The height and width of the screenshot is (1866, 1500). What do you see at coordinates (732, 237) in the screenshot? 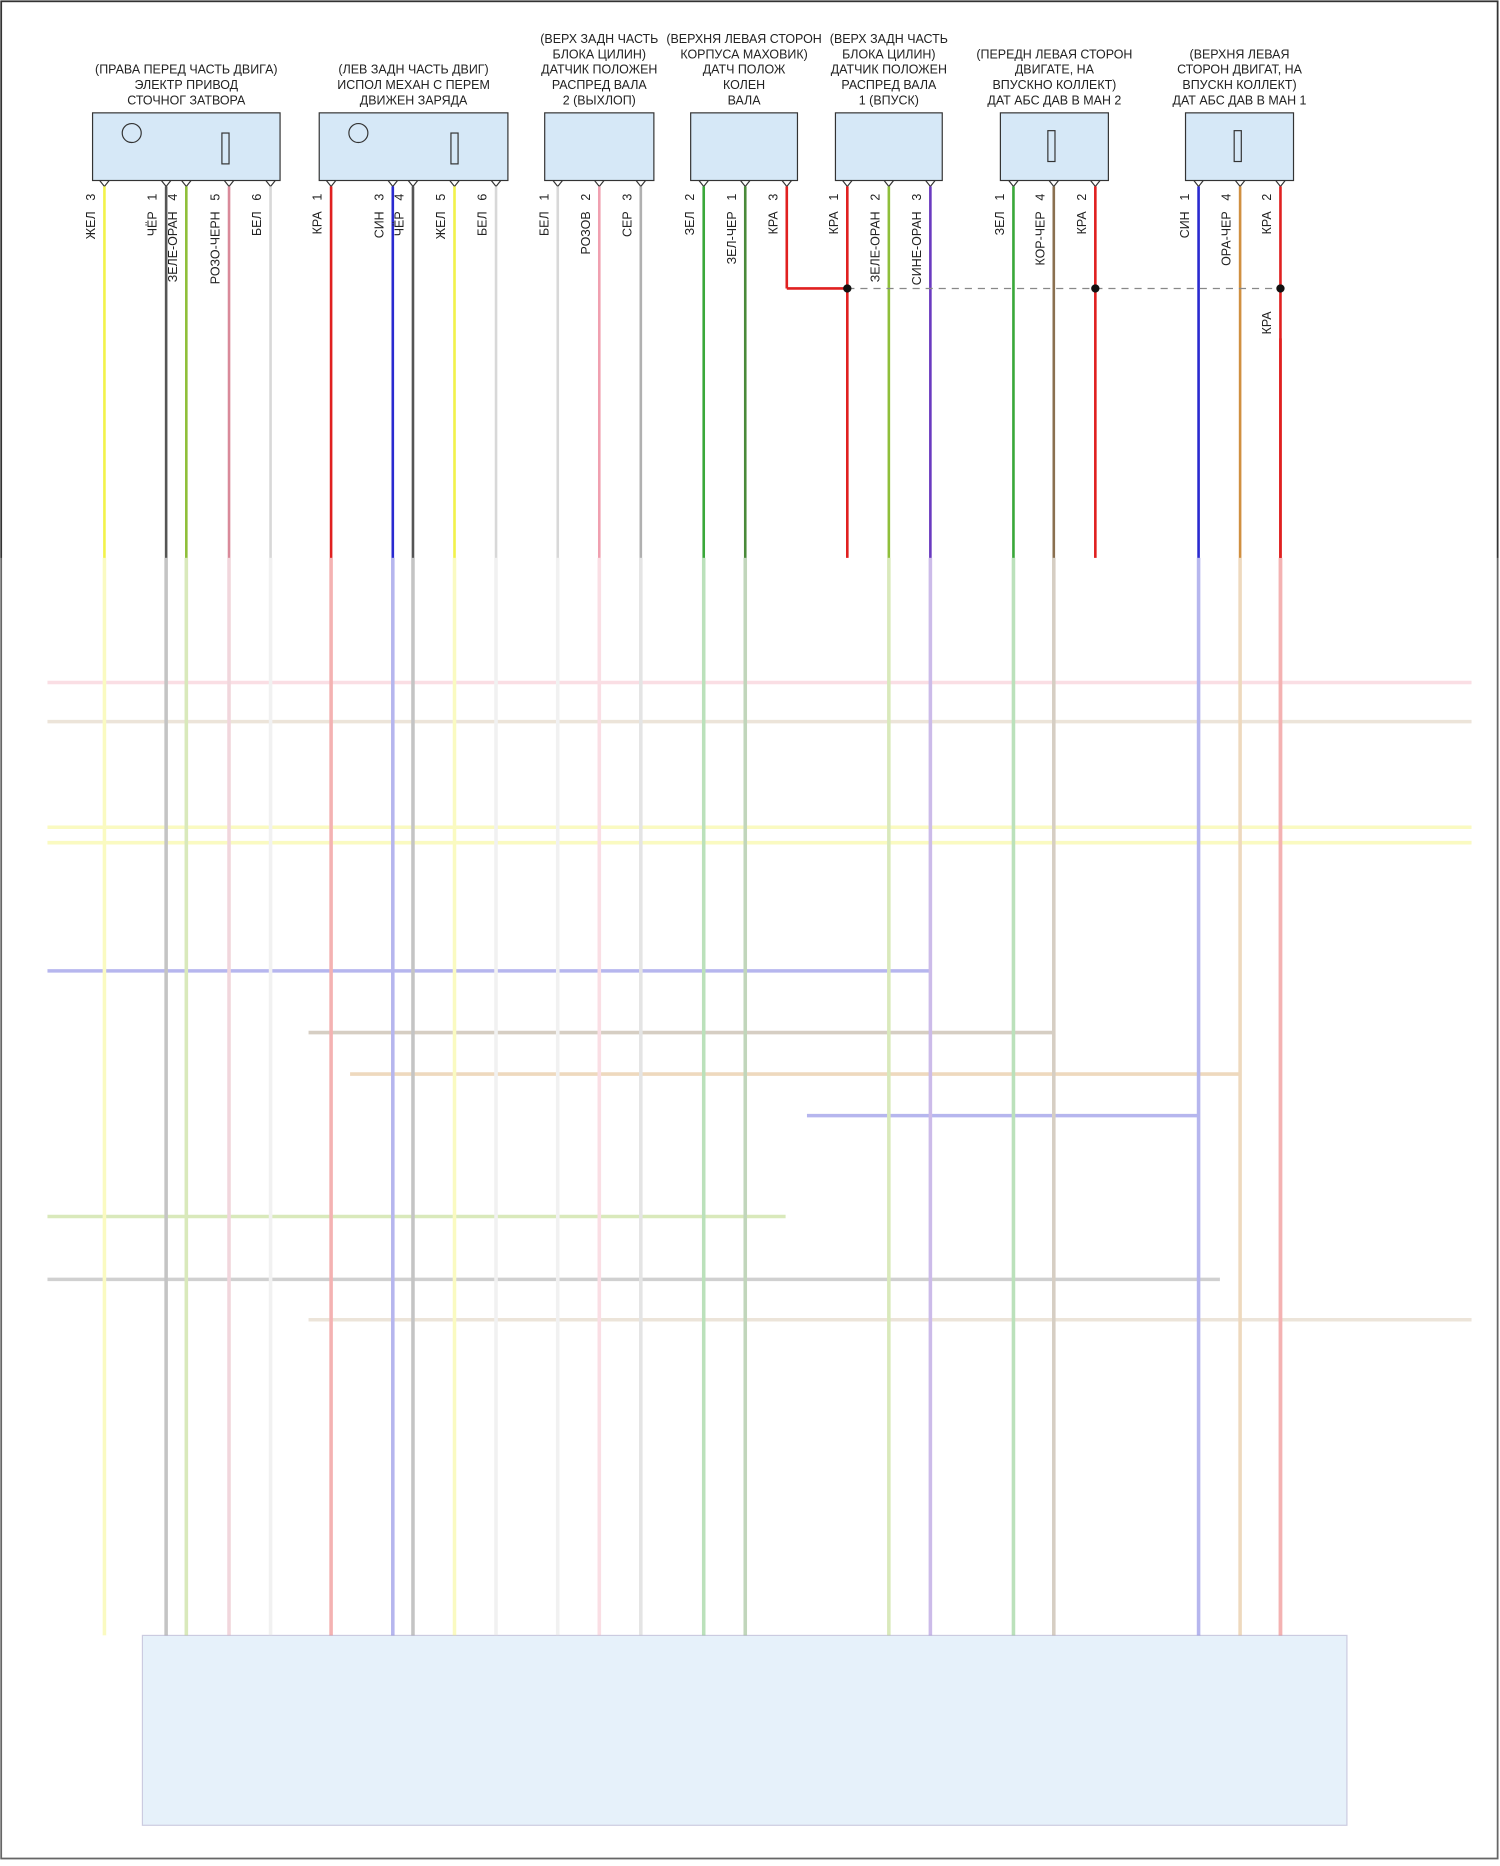
I see `wire-label: ЗЕЛ-ЧЕР` at bounding box center [732, 237].